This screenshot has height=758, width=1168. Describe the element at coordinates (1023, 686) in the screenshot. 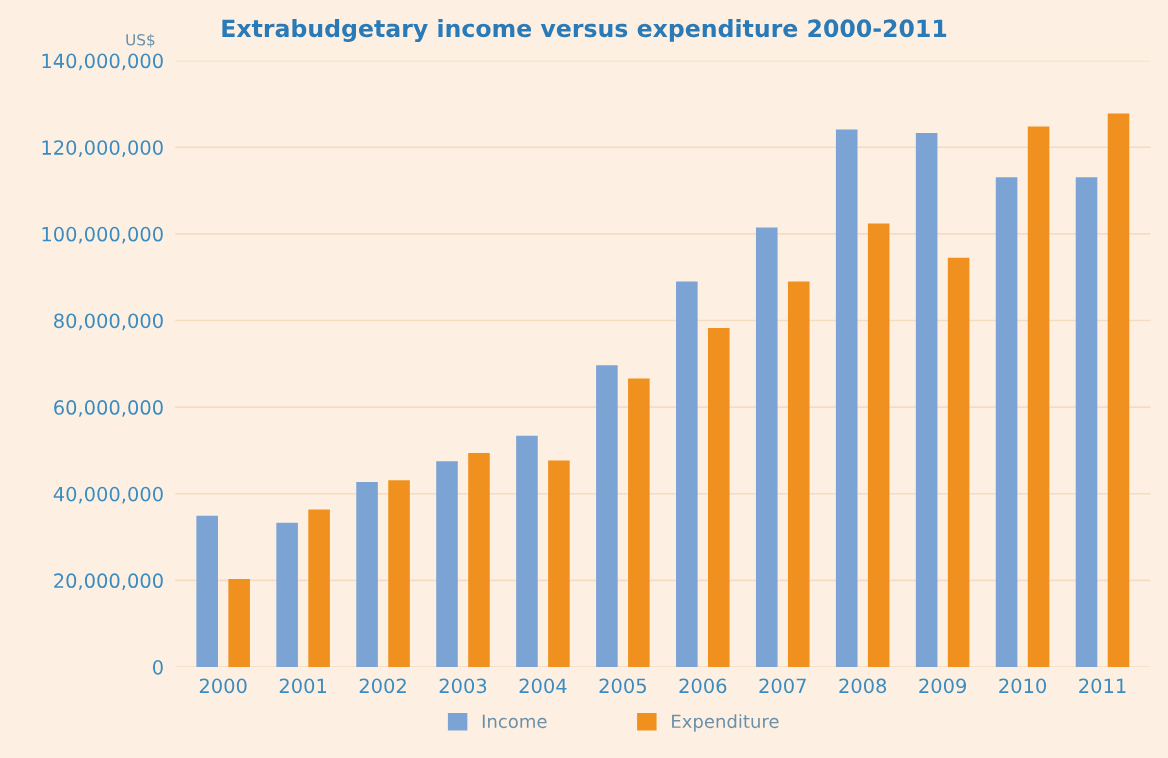

I see `x-tick-label: 2010` at that location.